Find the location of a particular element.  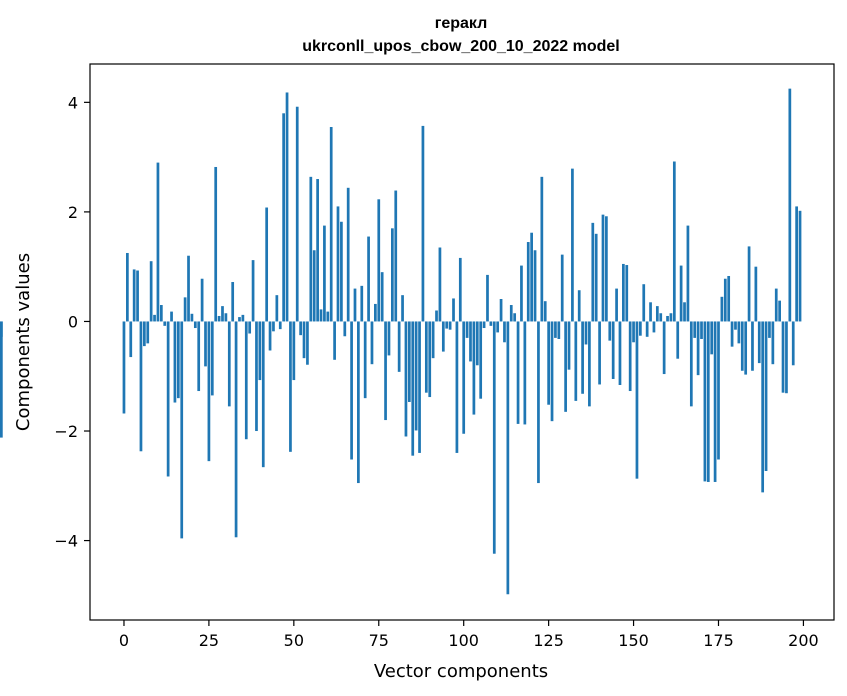

x-tick-label: 125 is located at coordinates (548, 640).